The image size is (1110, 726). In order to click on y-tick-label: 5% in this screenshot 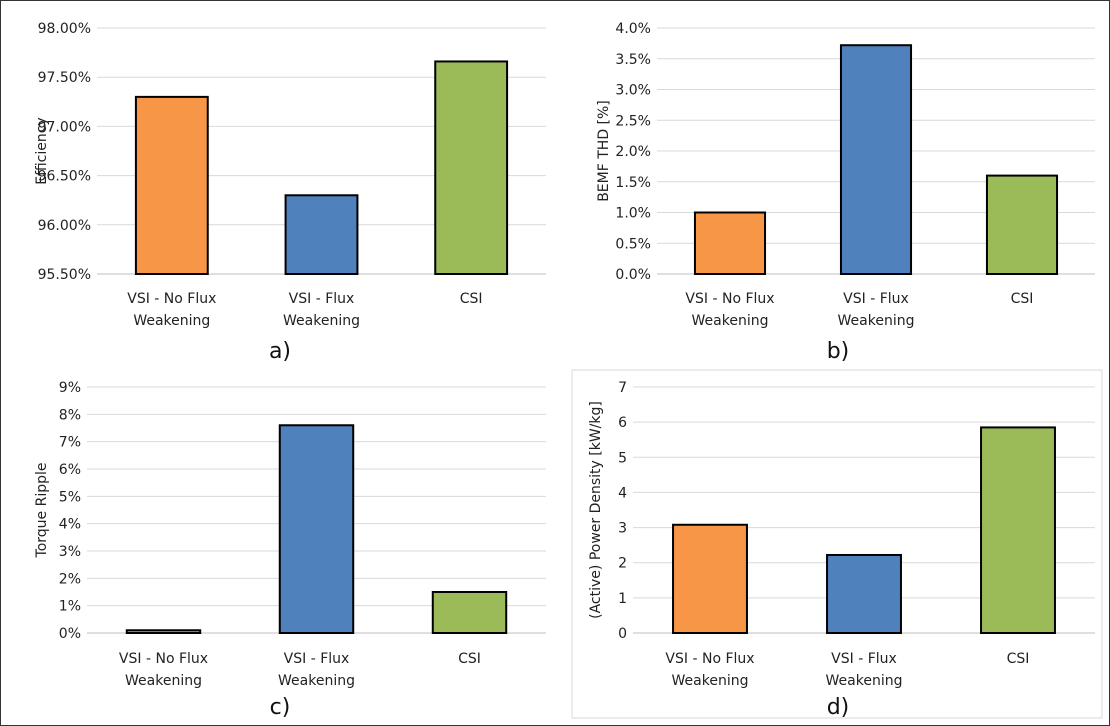, I will do `click(70, 497)`.